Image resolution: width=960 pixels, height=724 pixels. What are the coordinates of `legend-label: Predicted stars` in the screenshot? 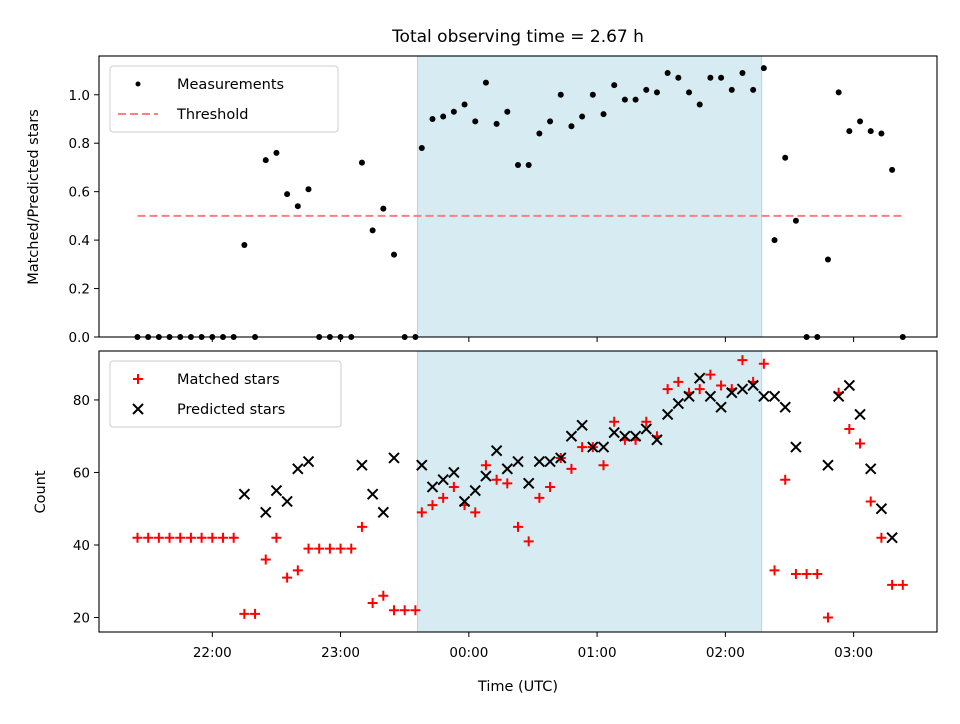 It's located at (231, 410).